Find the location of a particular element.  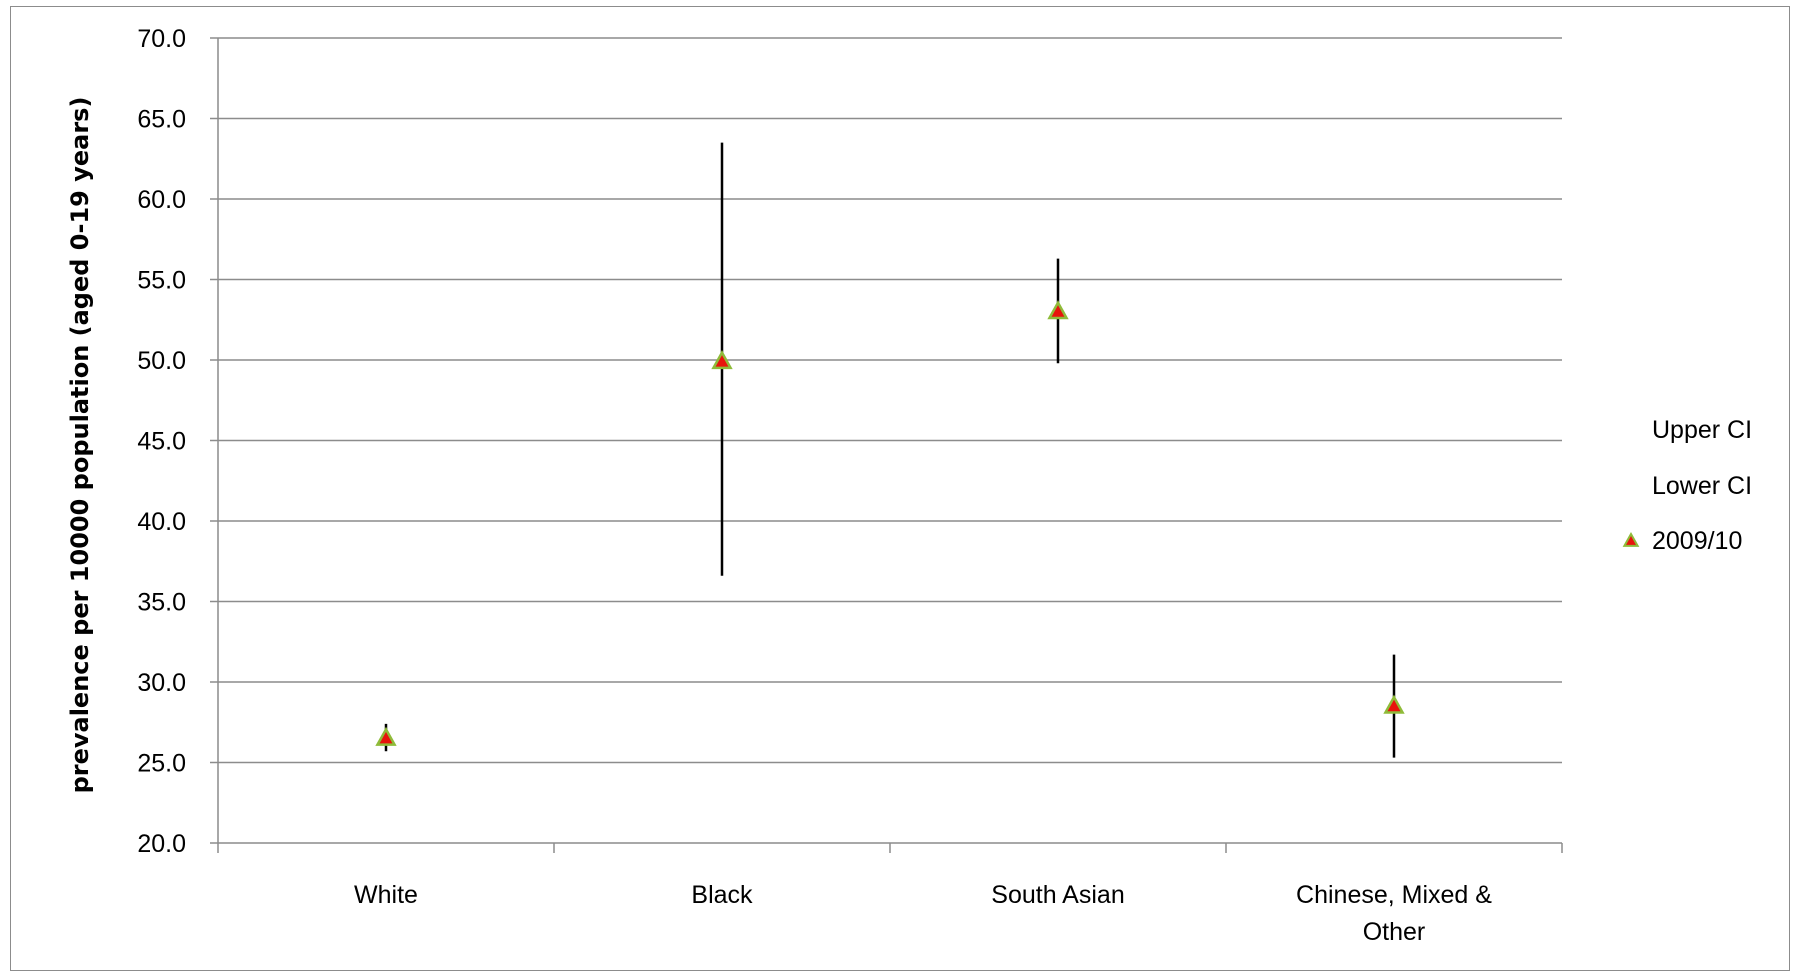

legend-label: Lower CI is located at coordinates (1702, 486).